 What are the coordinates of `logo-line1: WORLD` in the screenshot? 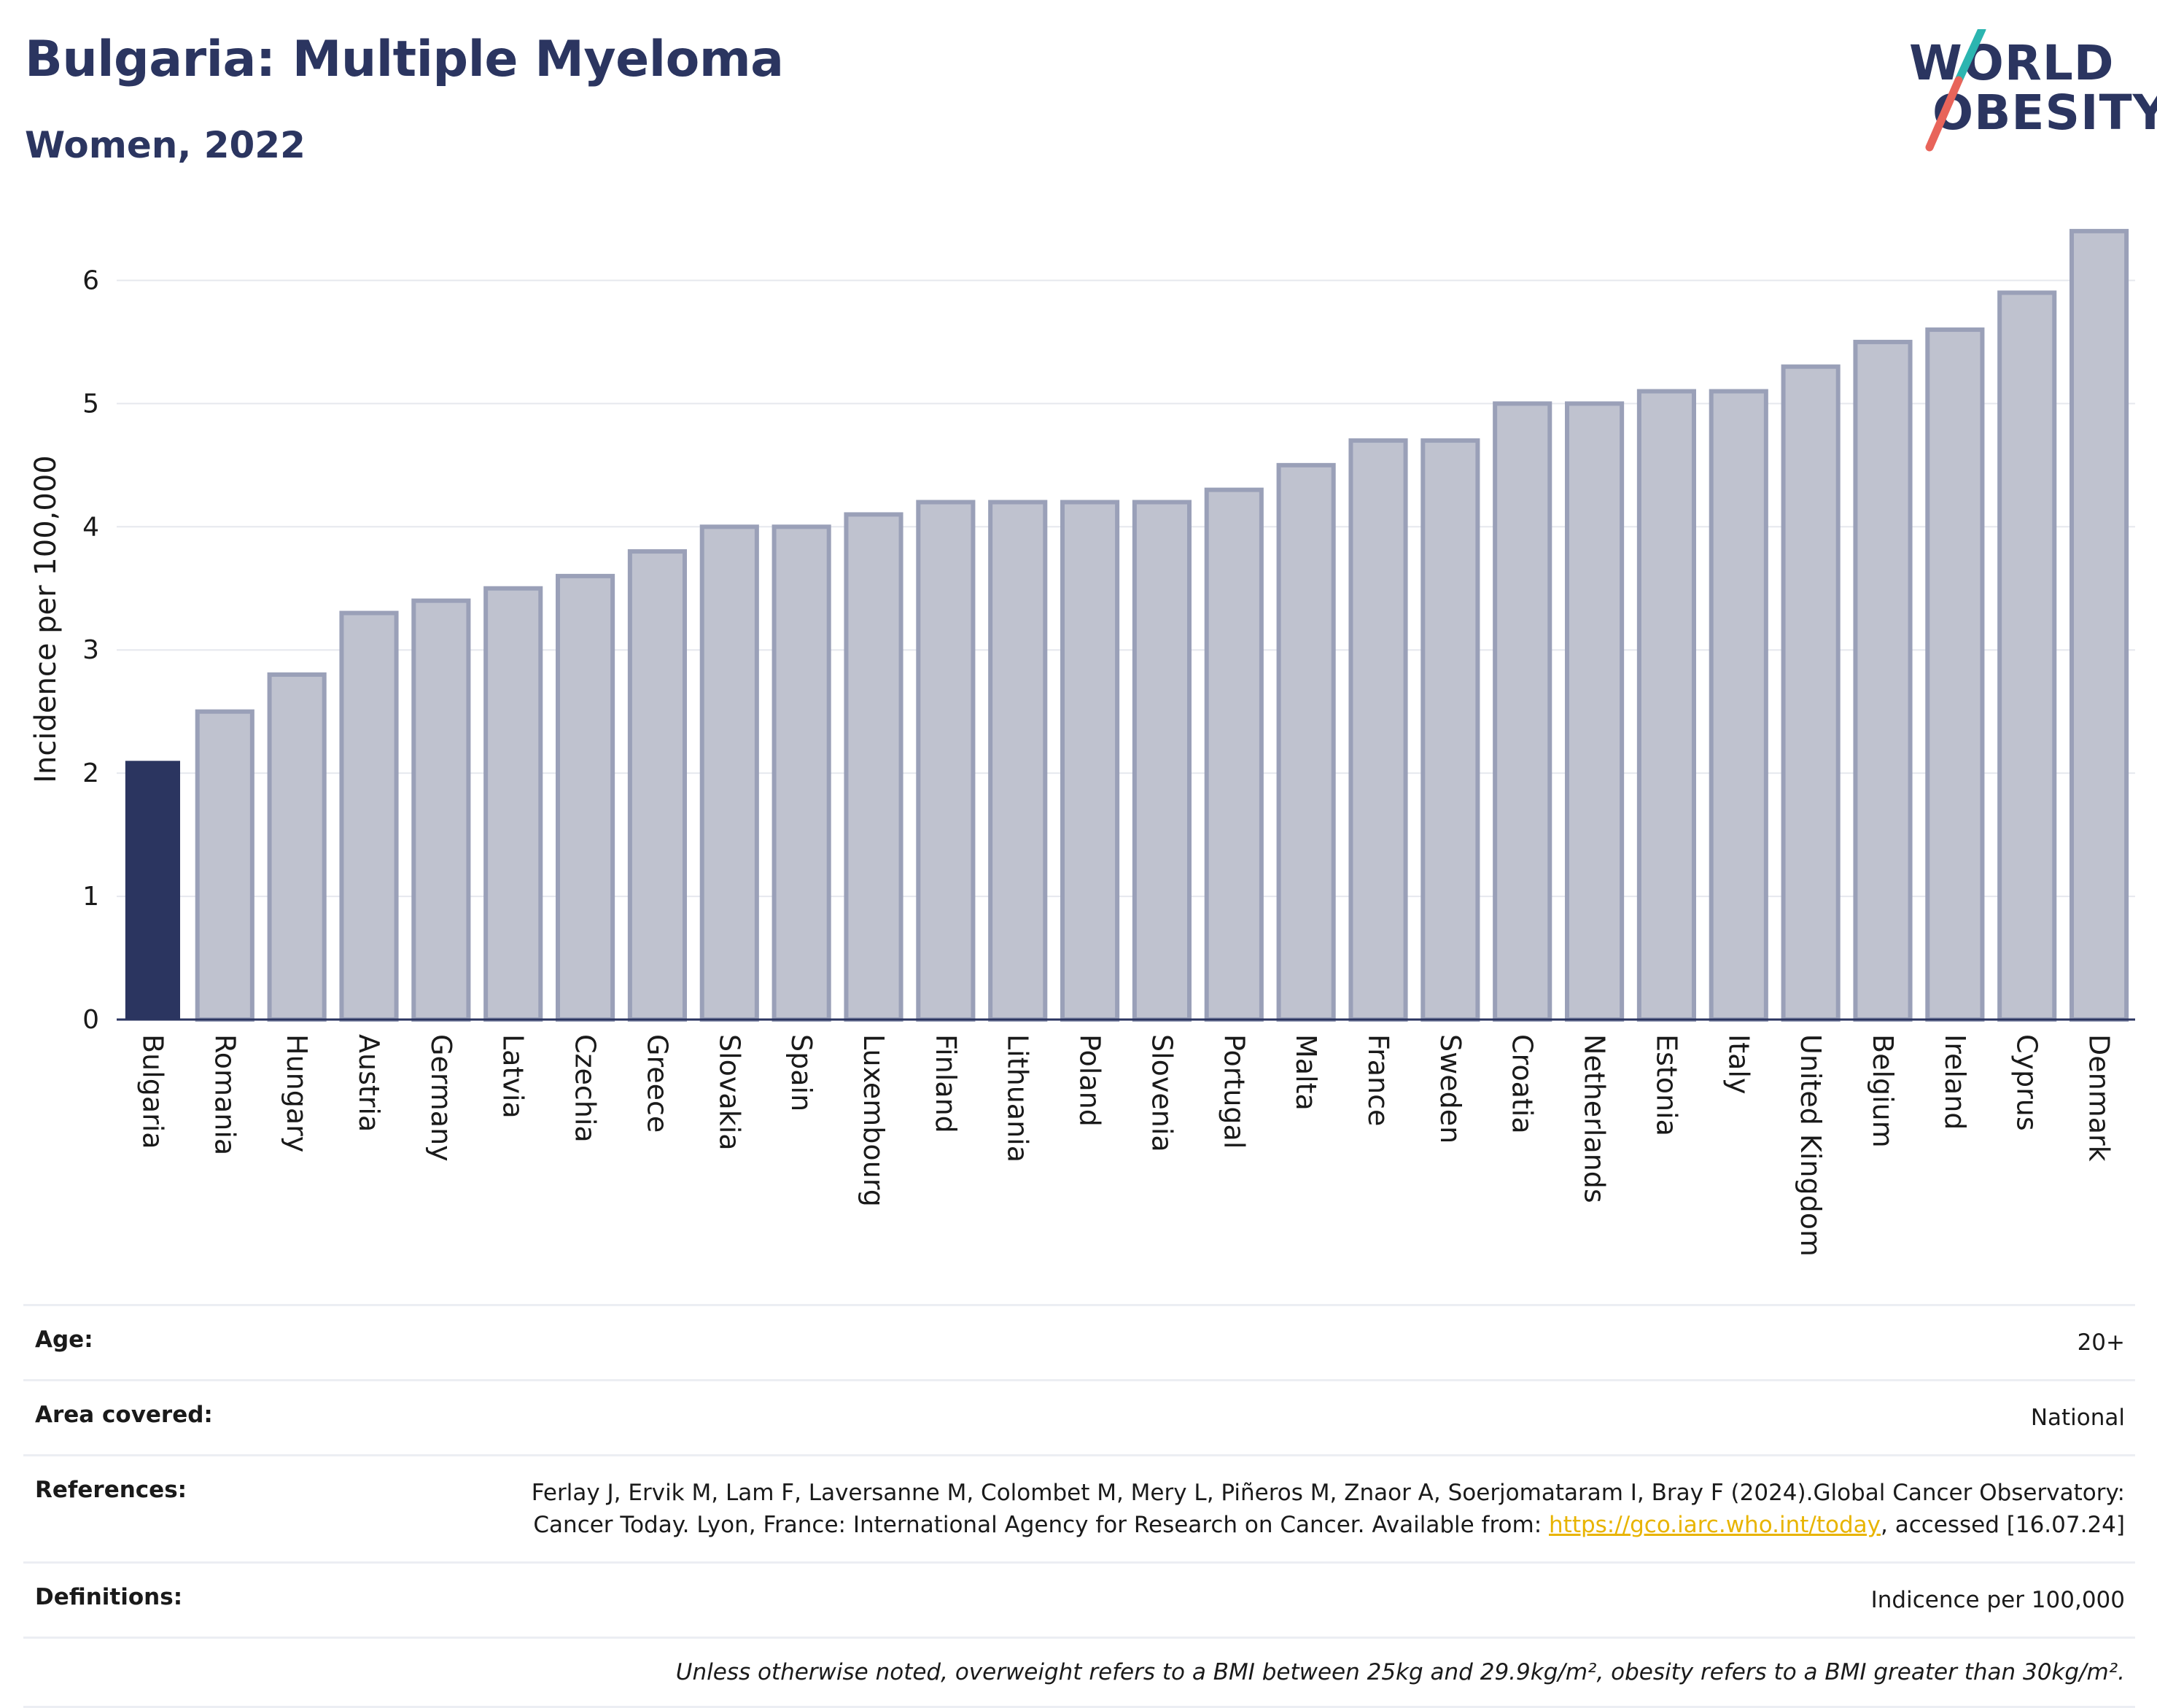 It's located at (2012, 63).